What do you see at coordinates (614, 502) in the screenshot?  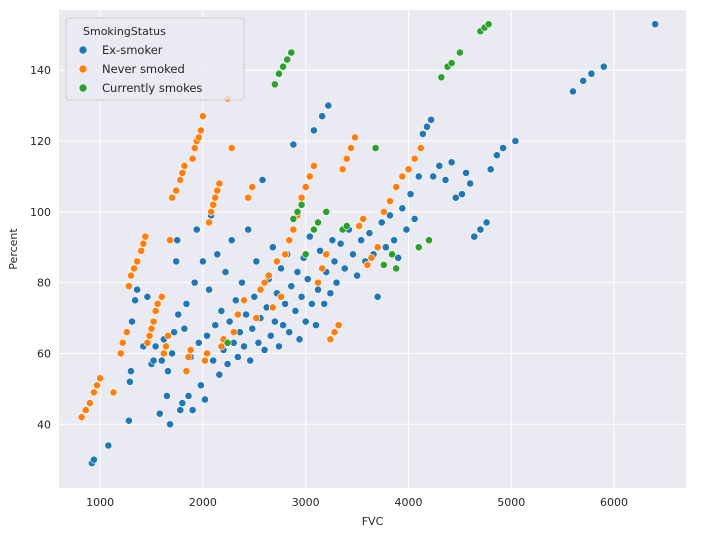 I see `x-tick-label: 6000` at bounding box center [614, 502].